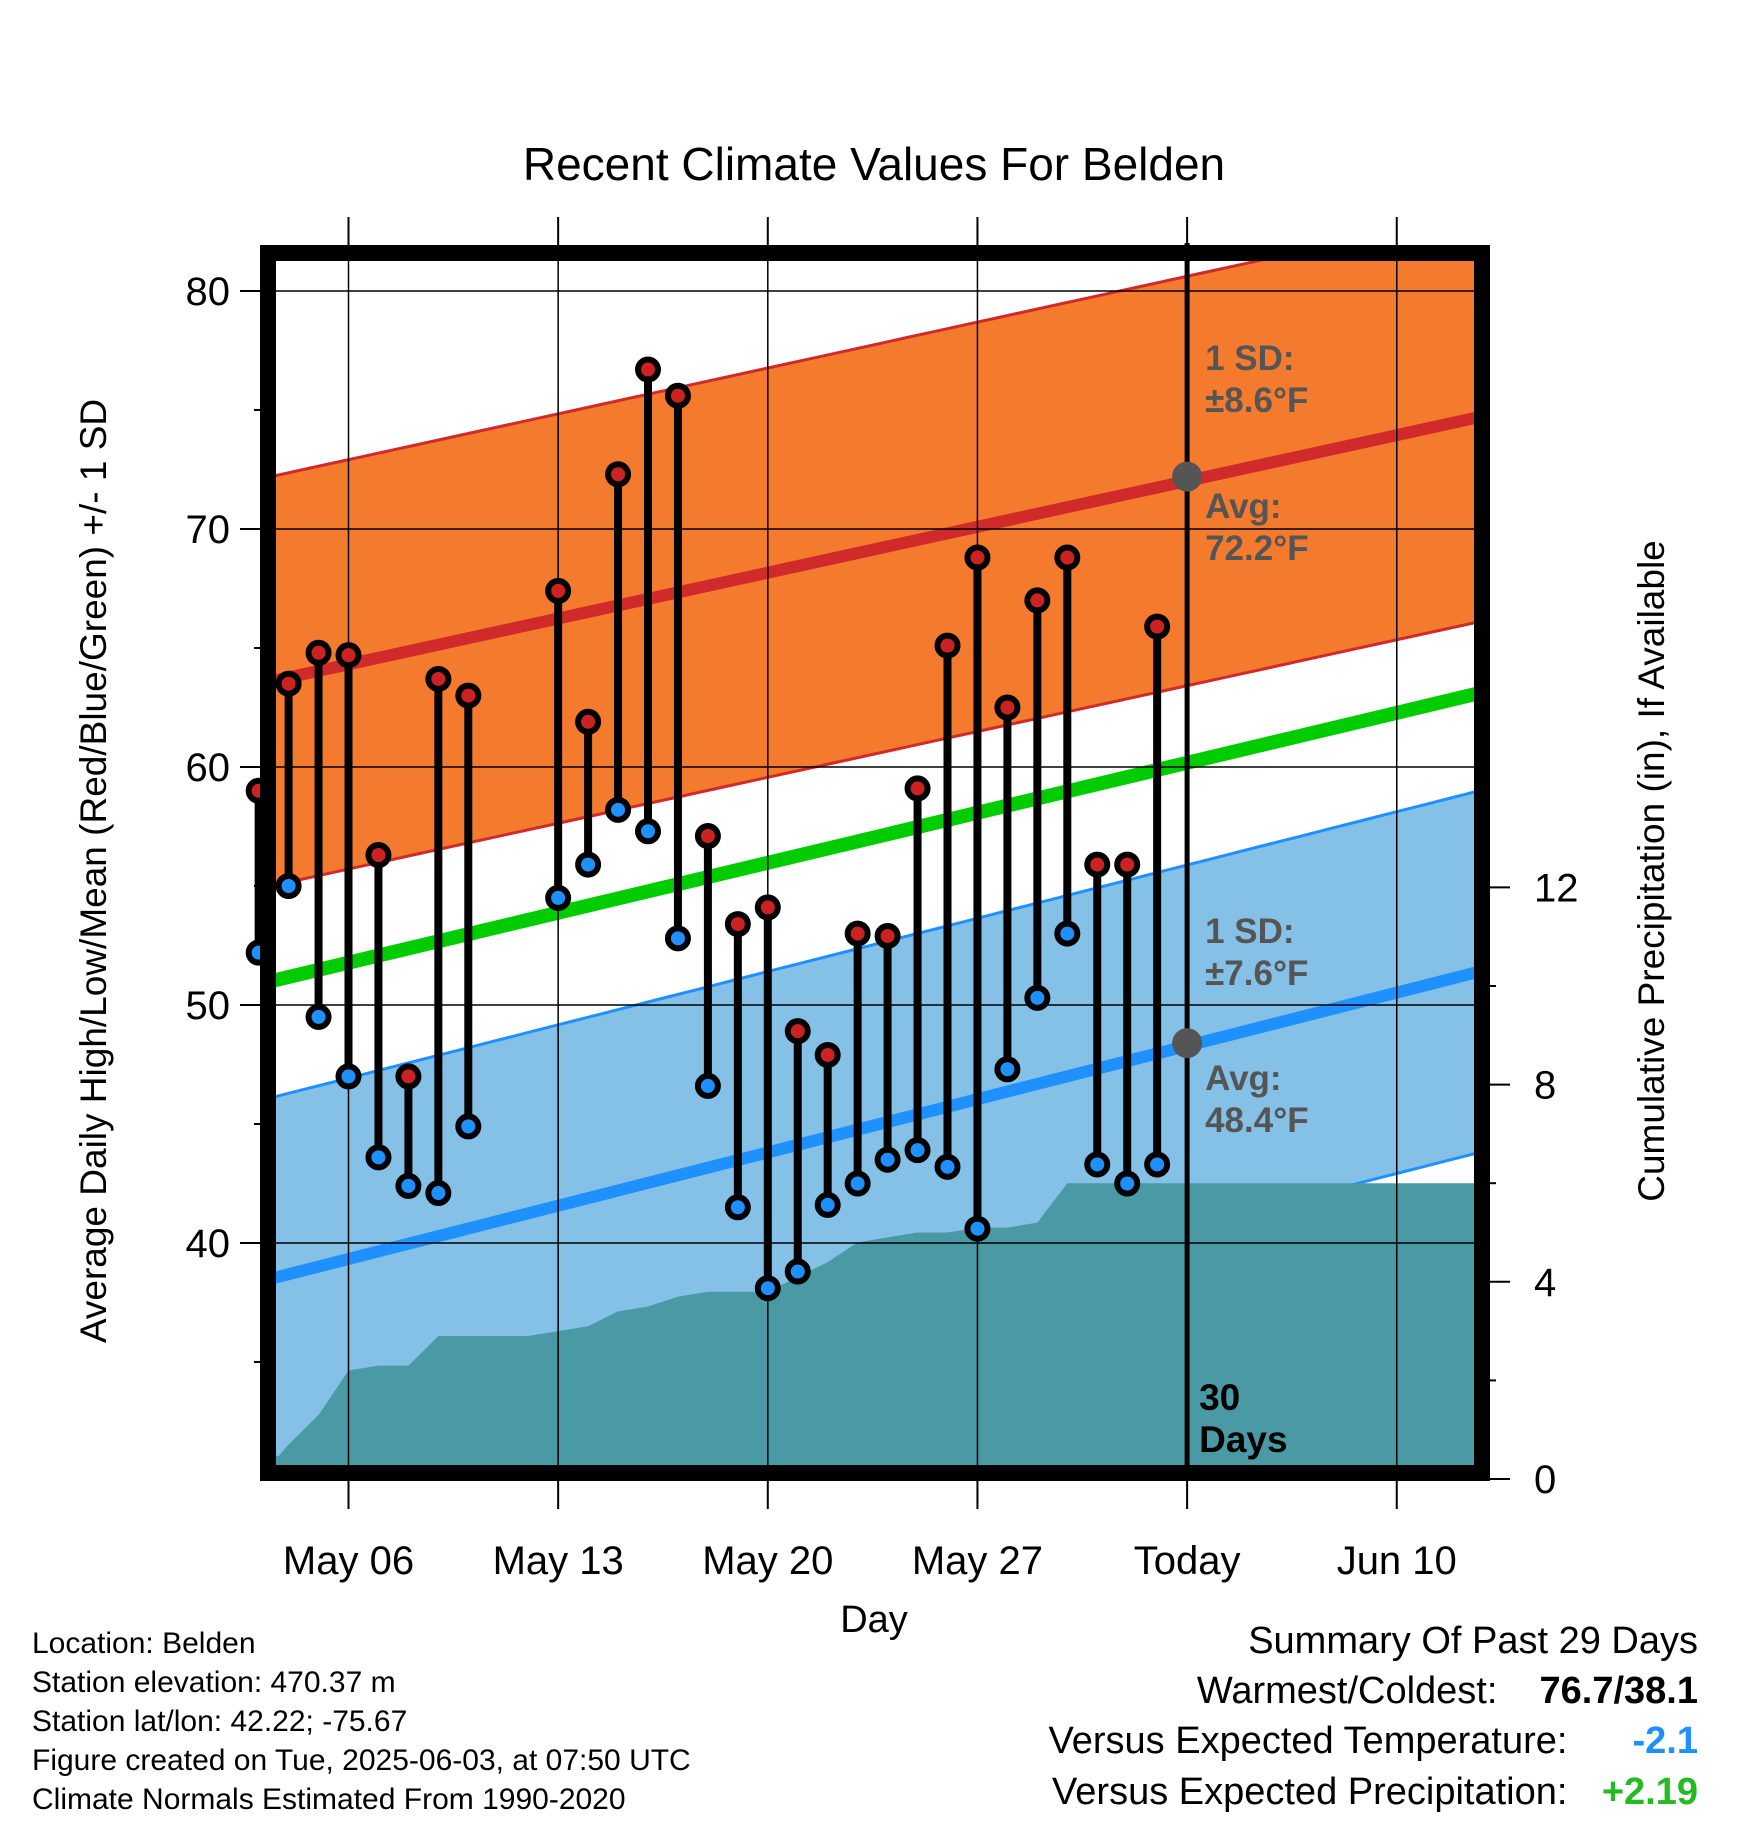  What do you see at coordinates (875, 1125) in the screenshot?
I see `normal-low-line` at bounding box center [875, 1125].